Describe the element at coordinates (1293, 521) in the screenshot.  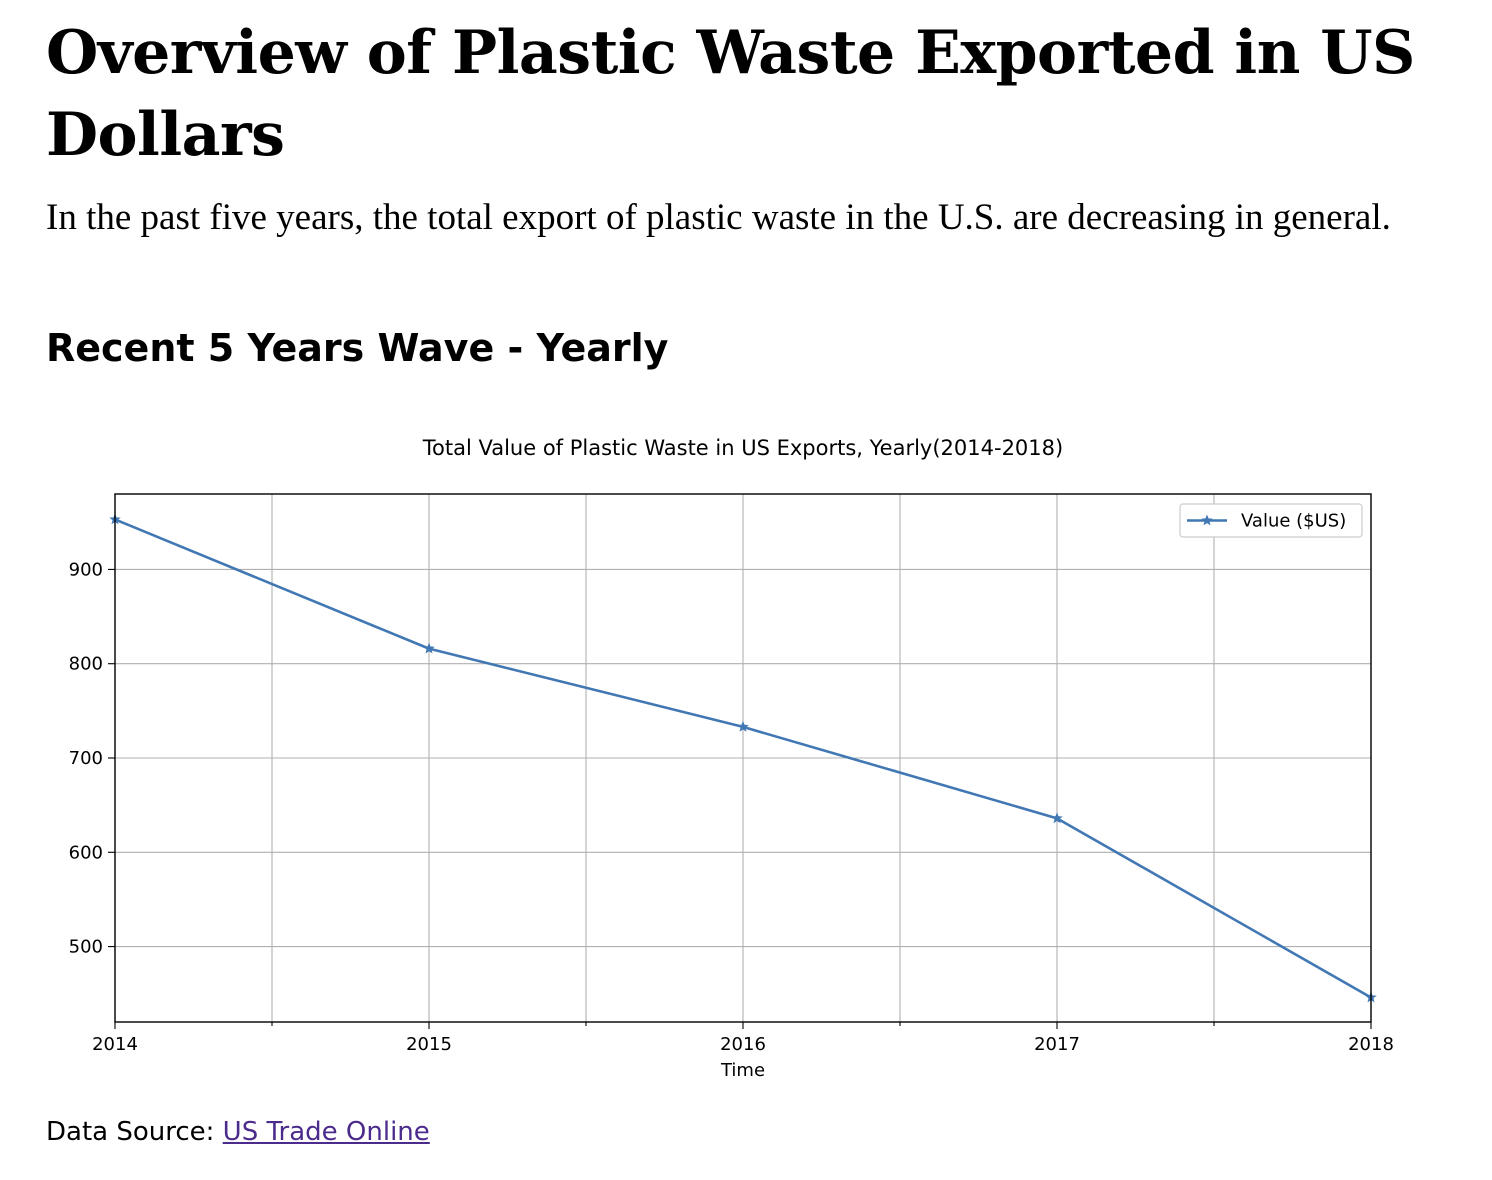
I see `legend-series-label: Value ($US)` at that location.